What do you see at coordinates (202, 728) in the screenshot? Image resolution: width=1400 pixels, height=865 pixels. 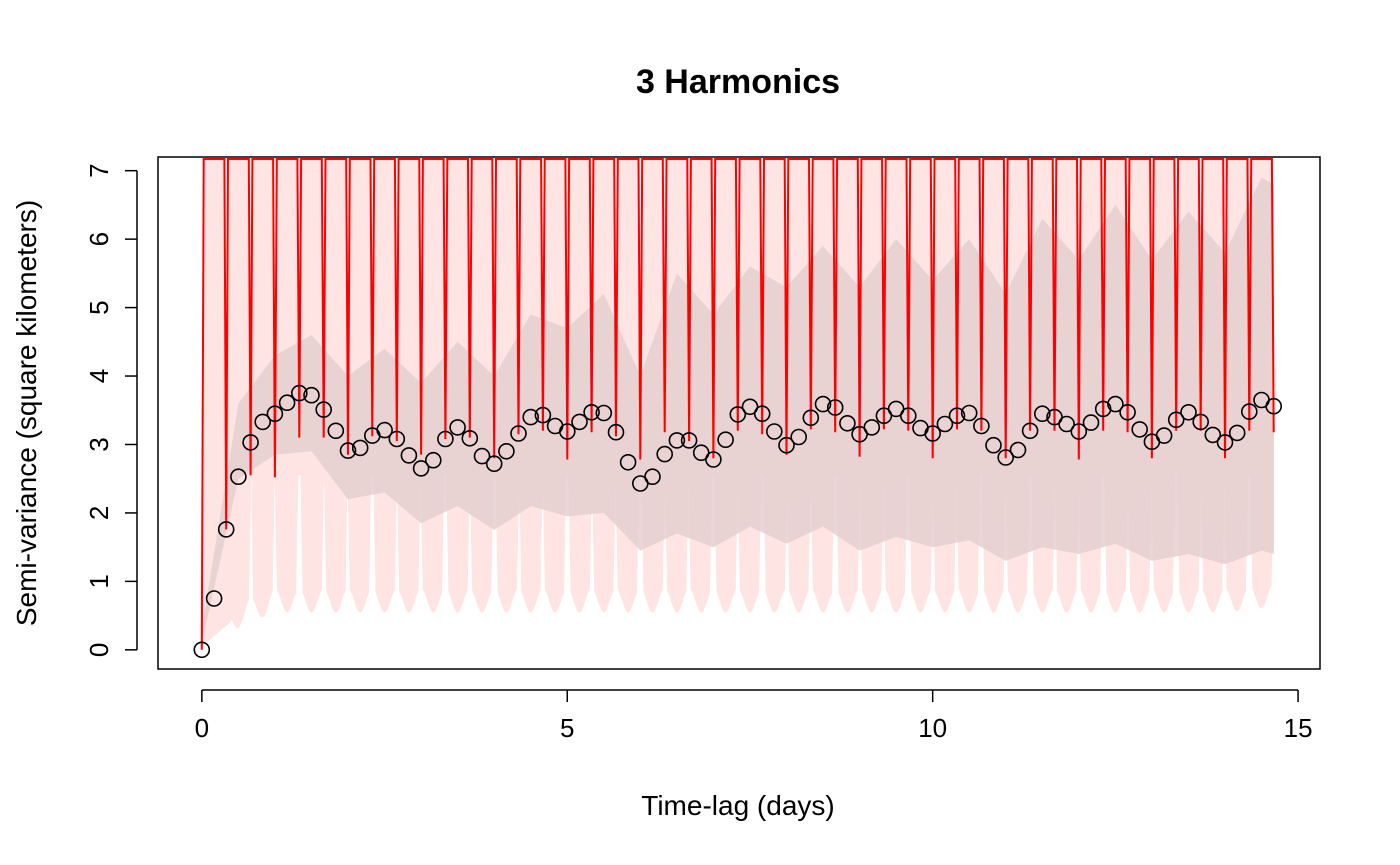 I see `x-tick-label: 0` at bounding box center [202, 728].